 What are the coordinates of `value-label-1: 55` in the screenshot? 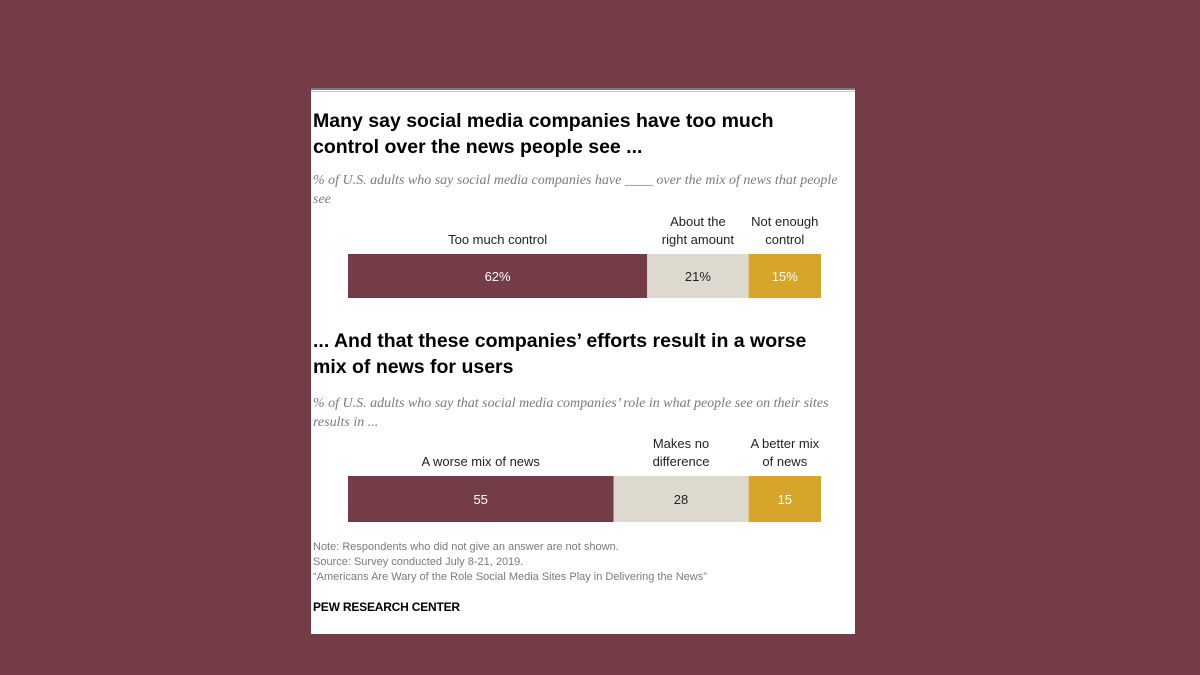 It's located at (480, 499).